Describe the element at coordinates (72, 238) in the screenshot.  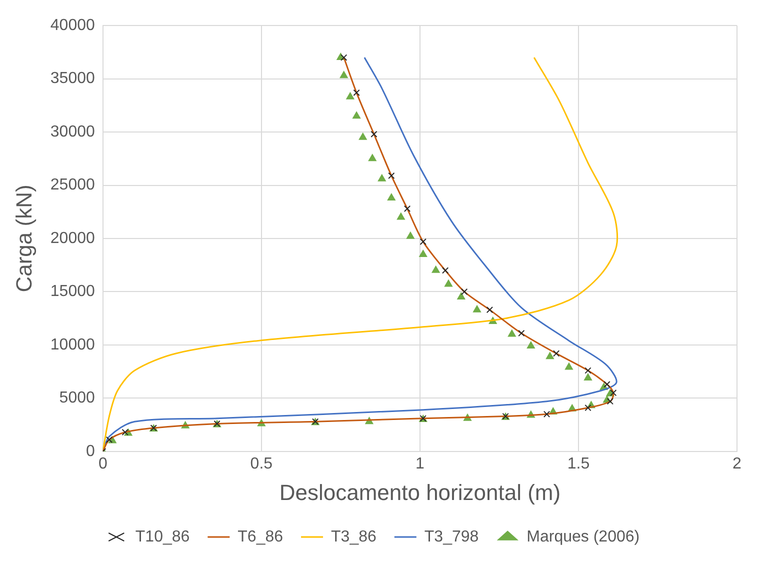
I see `y-tick-label: 20000` at that location.